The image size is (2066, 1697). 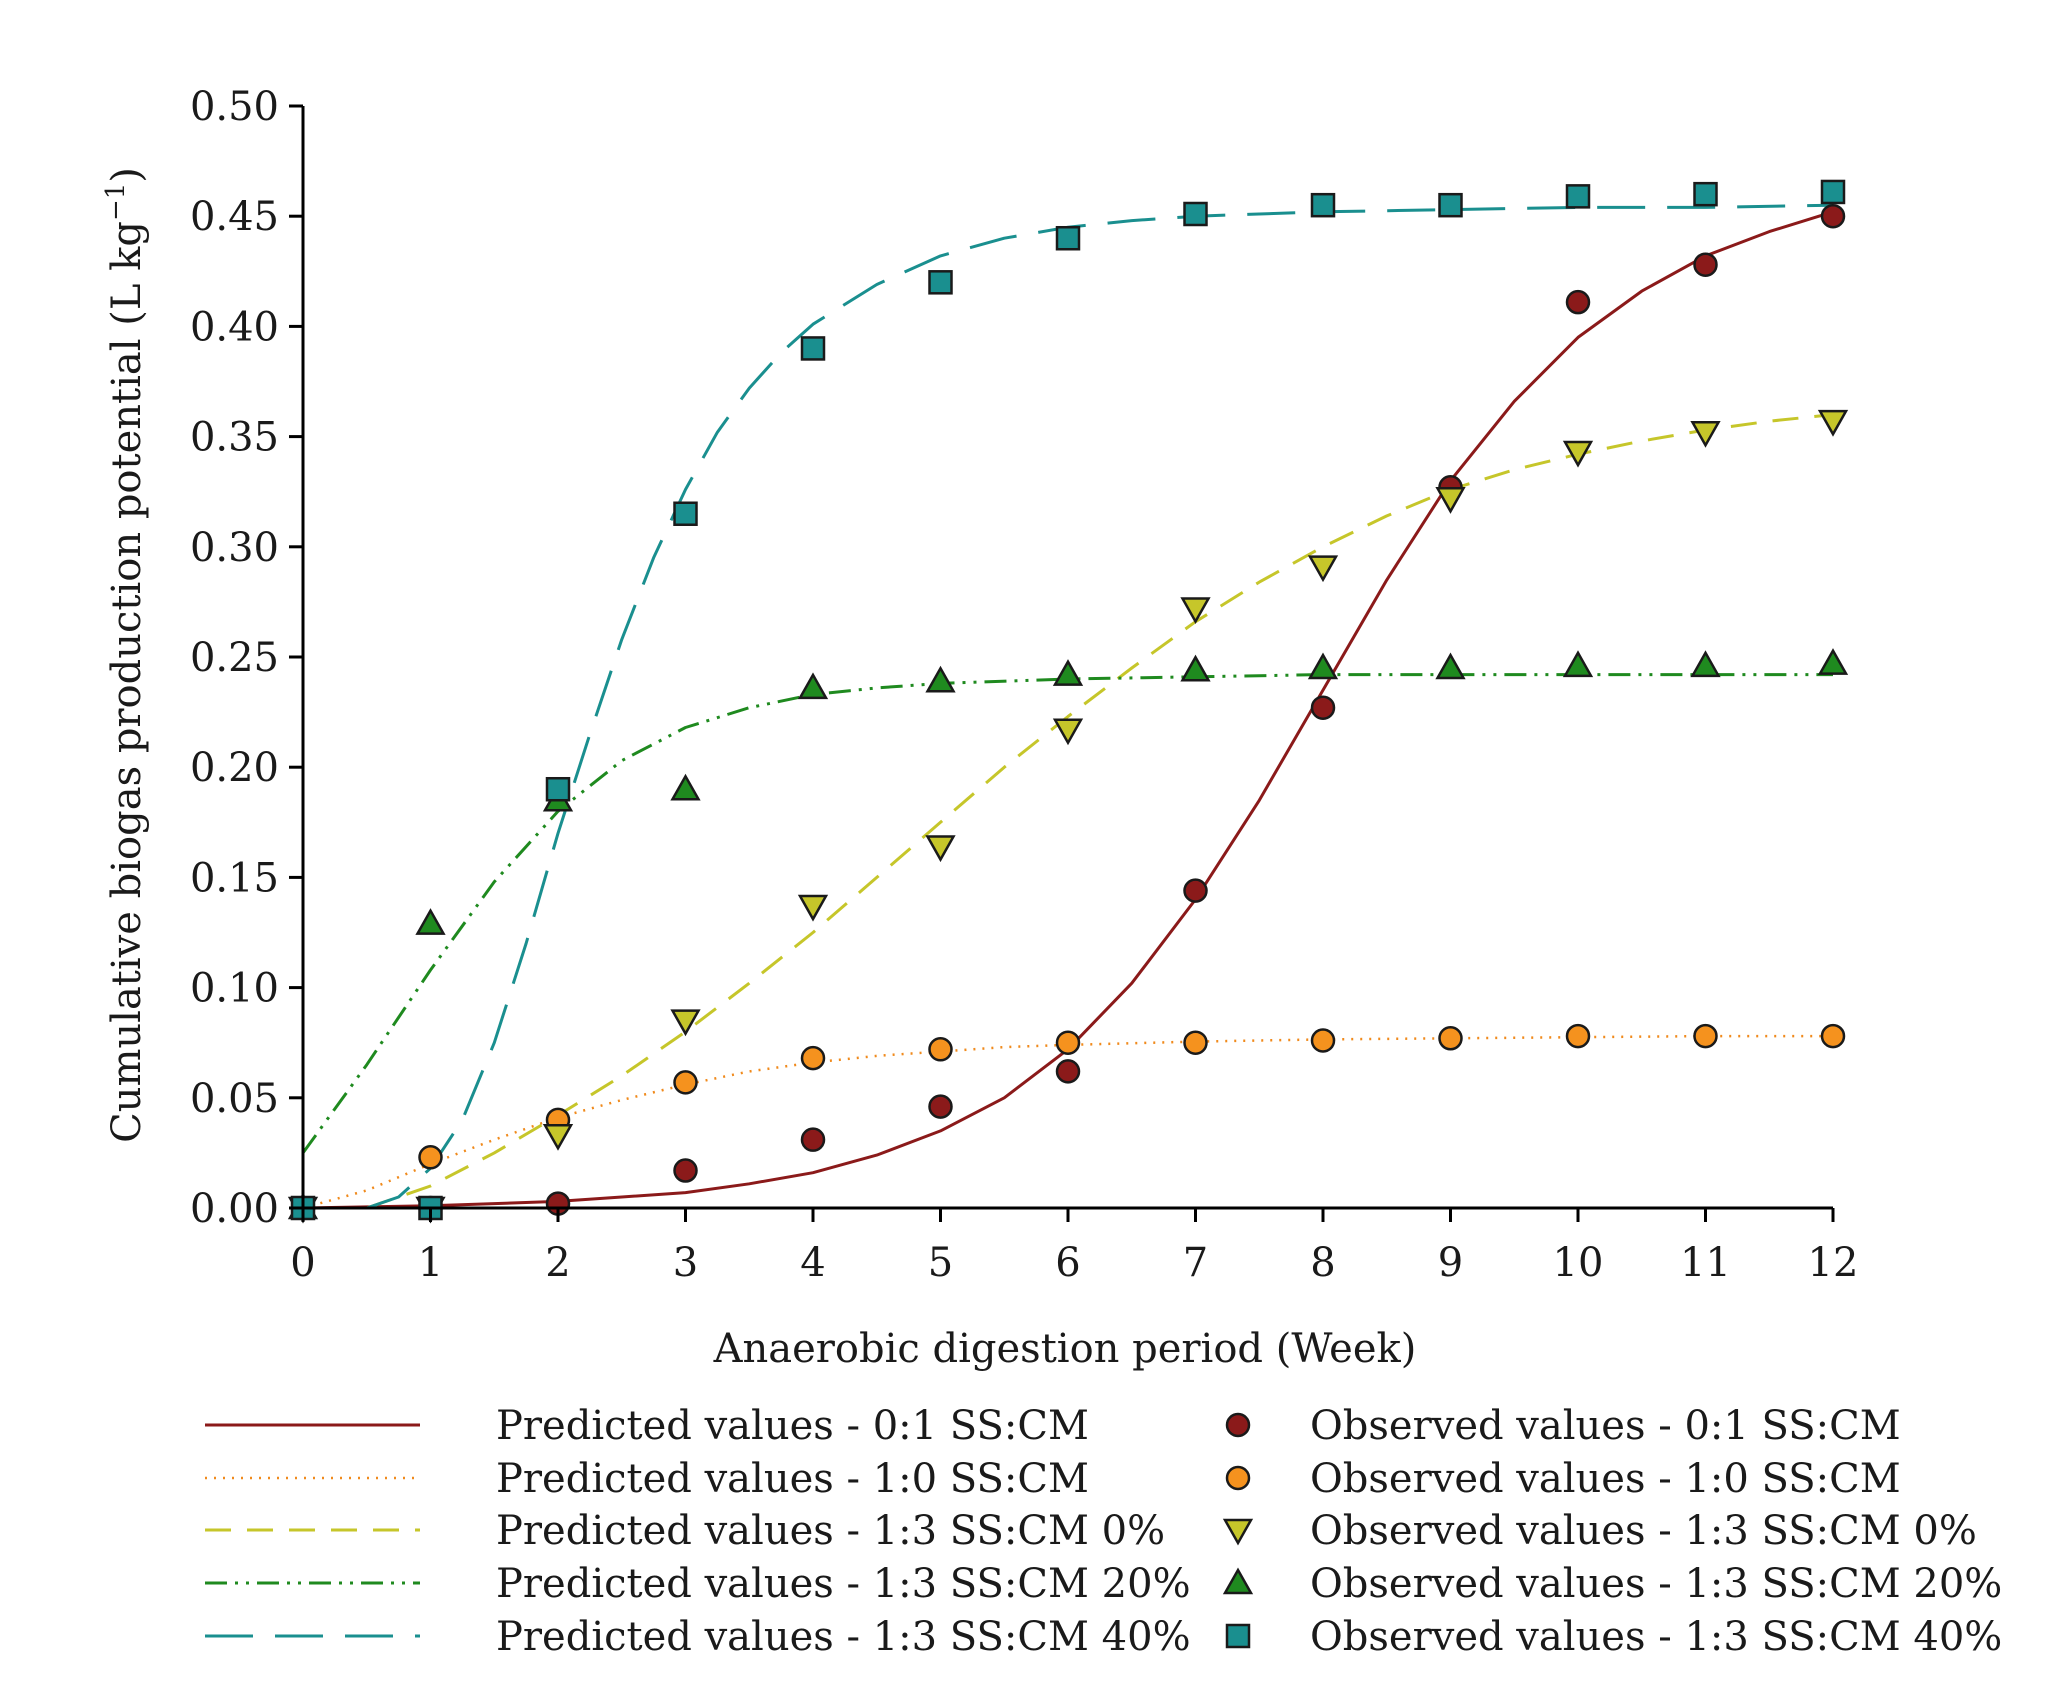 What do you see at coordinates (234, 327) in the screenshot?
I see `y-tick-label: 0.40` at bounding box center [234, 327].